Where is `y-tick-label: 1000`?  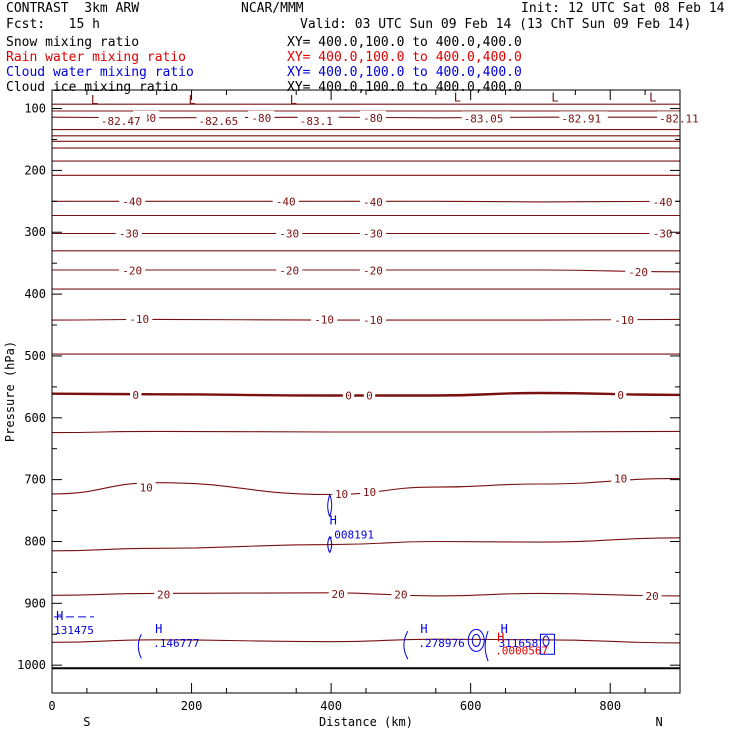
y-tick-label: 1000 is located at coordinates (31, 665).